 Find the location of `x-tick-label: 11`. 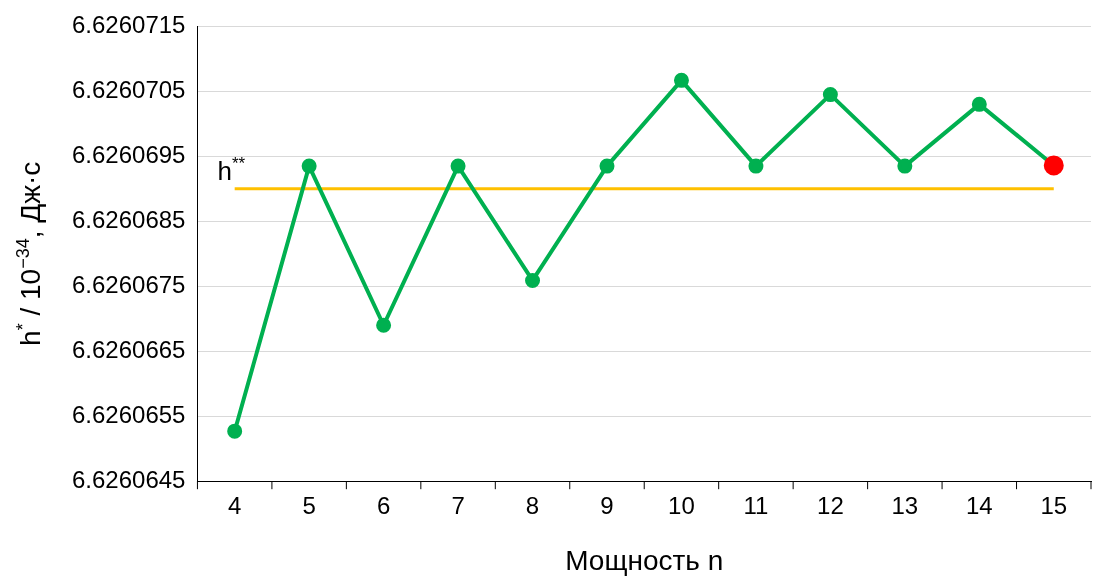

x-tick-label: 11 is located at coordinates (756, 506).